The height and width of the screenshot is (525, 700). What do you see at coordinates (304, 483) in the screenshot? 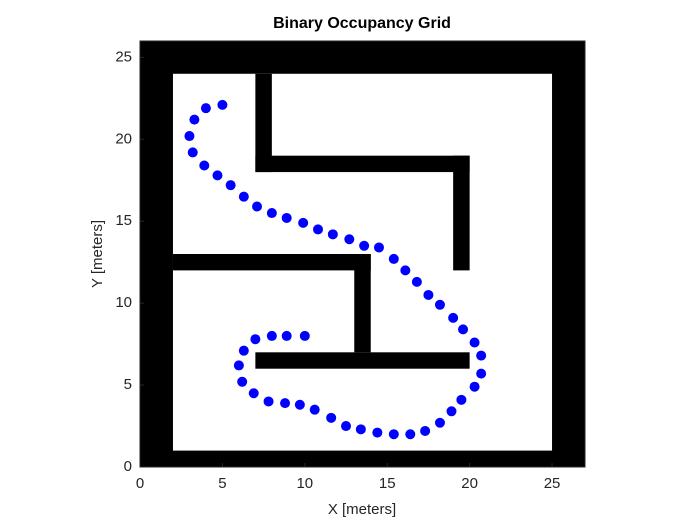
I see `x-tick-label: 10` at bounding box center [304, 483].